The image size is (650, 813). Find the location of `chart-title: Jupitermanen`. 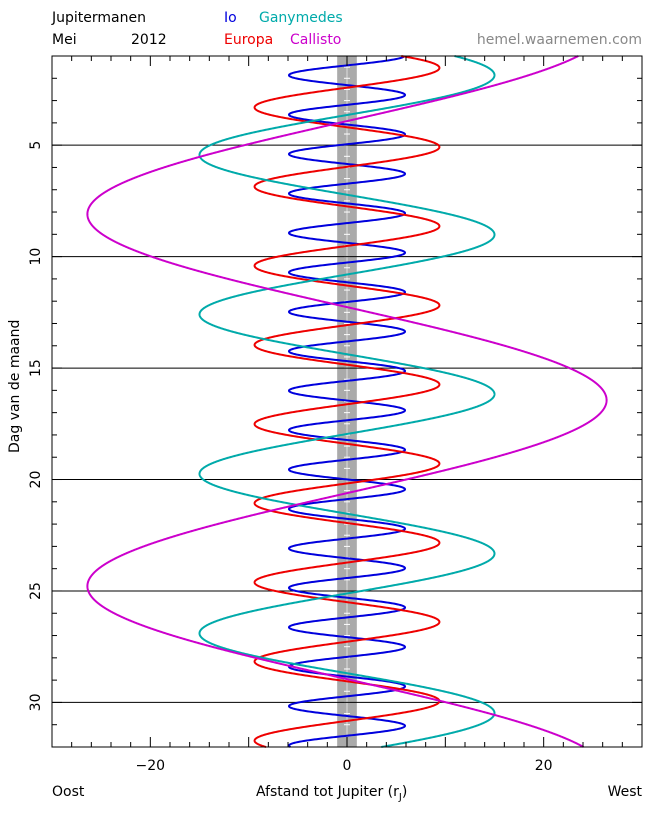

chart-title: Jupitermanen is located at coordinates (99, 18).